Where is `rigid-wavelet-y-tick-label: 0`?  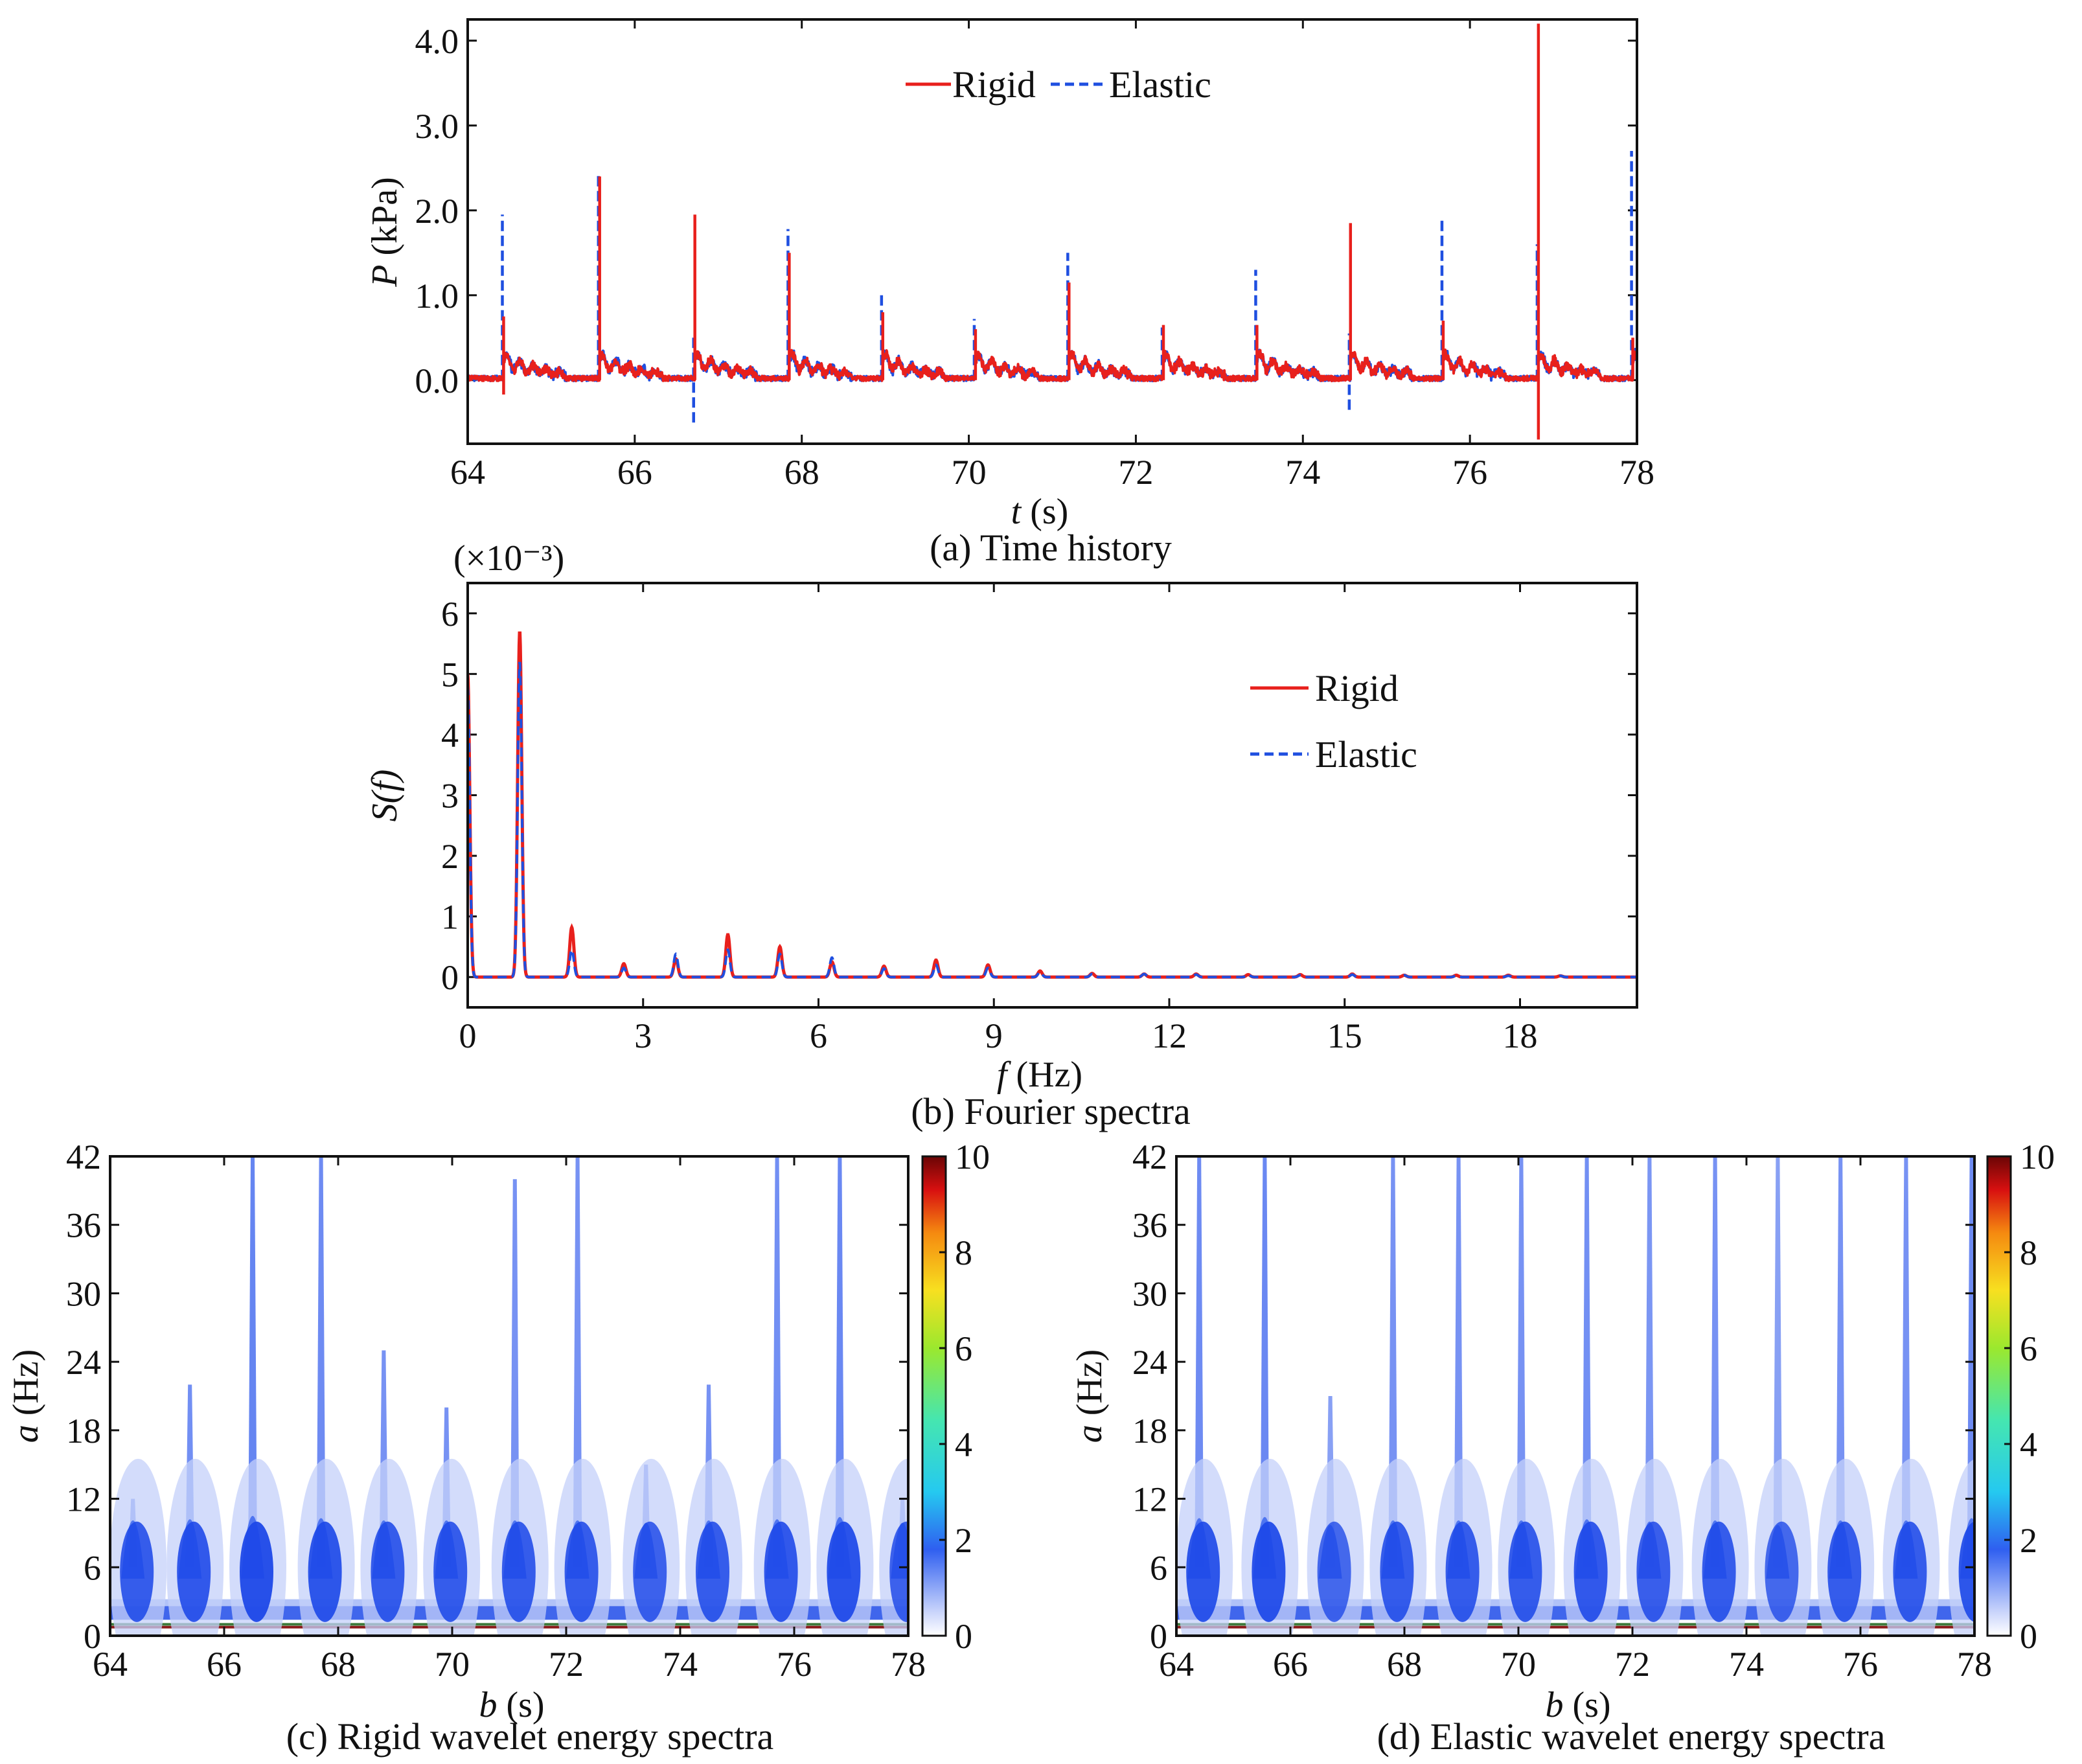 rigid-wavelet-y-tick-label: 0 is located at coordinates (92, 1636).